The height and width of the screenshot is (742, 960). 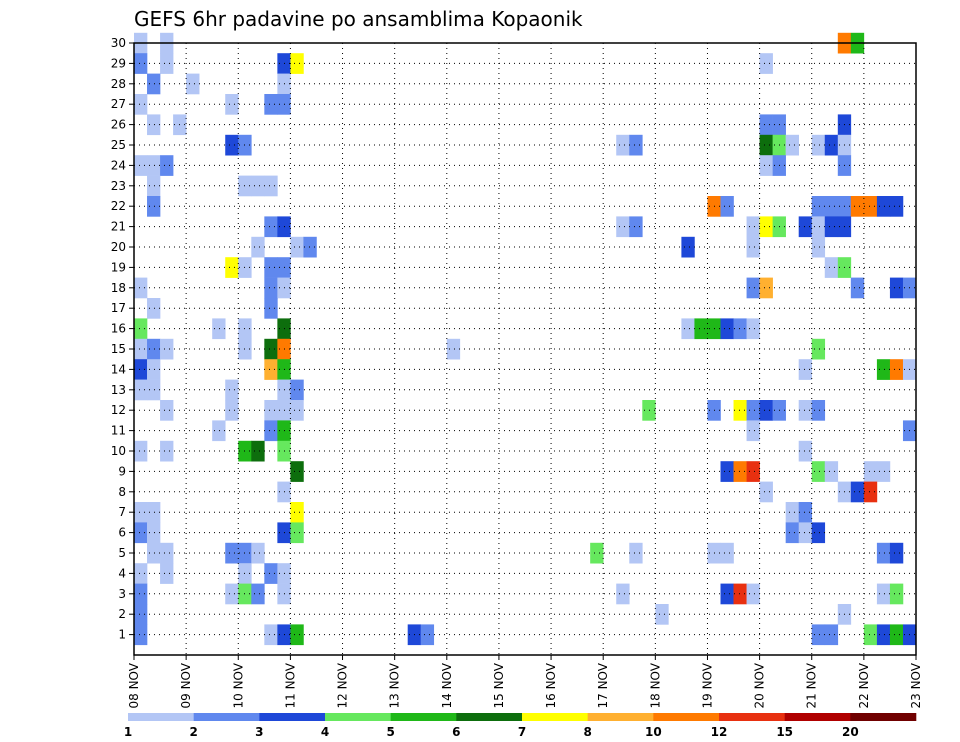 I want to click on y-tick-label: 12, so click(x=118, y=410).